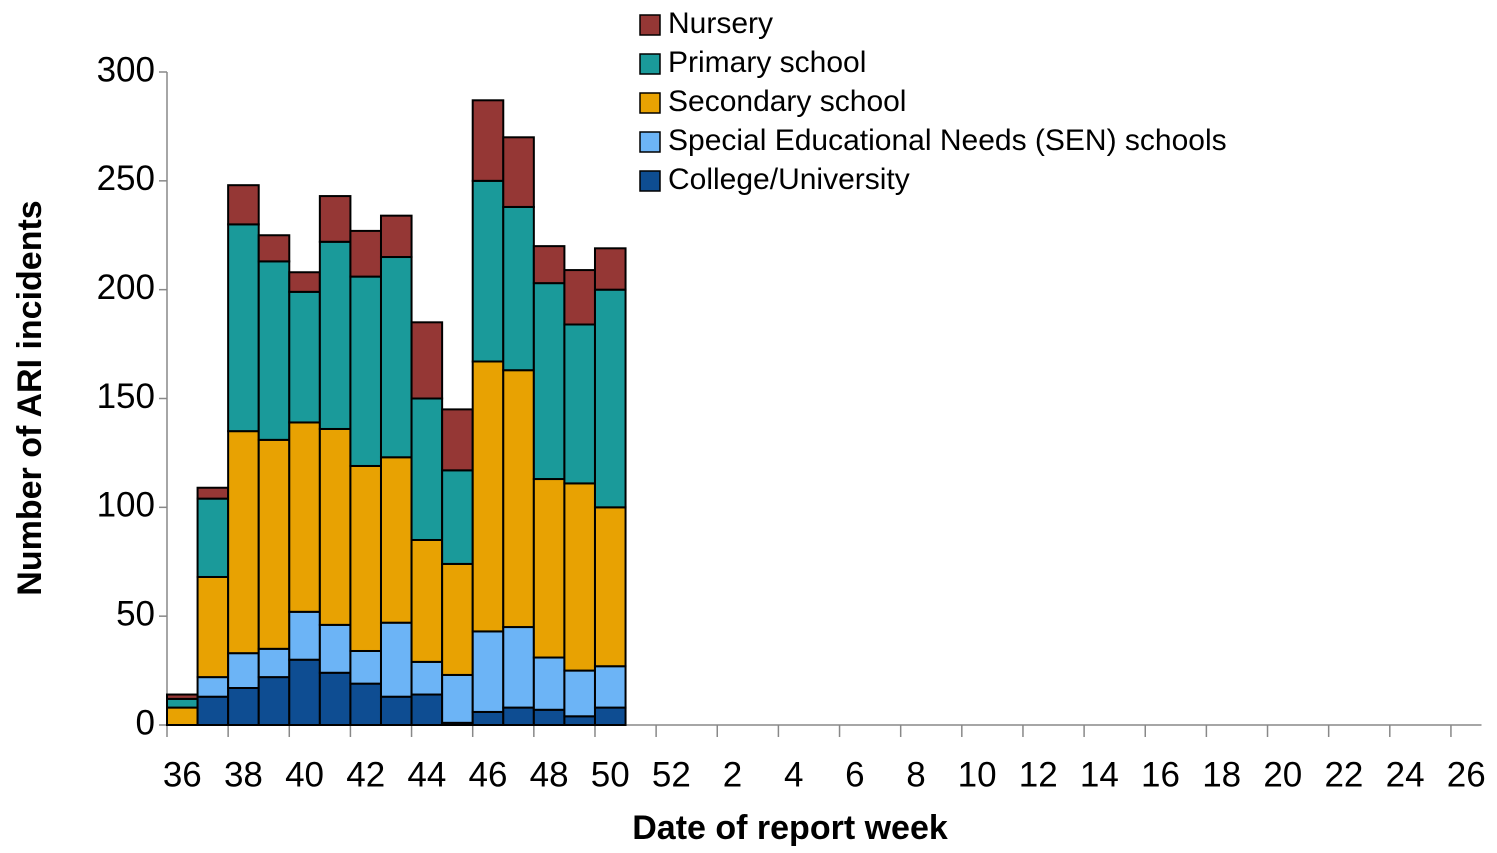 Image resolution: width=1497 pixels, height=853 pixels. What do you see at coordinates (720, 23) in the screenshot?
I see `legend-label: Nursery` at bounding box center [720, 23].